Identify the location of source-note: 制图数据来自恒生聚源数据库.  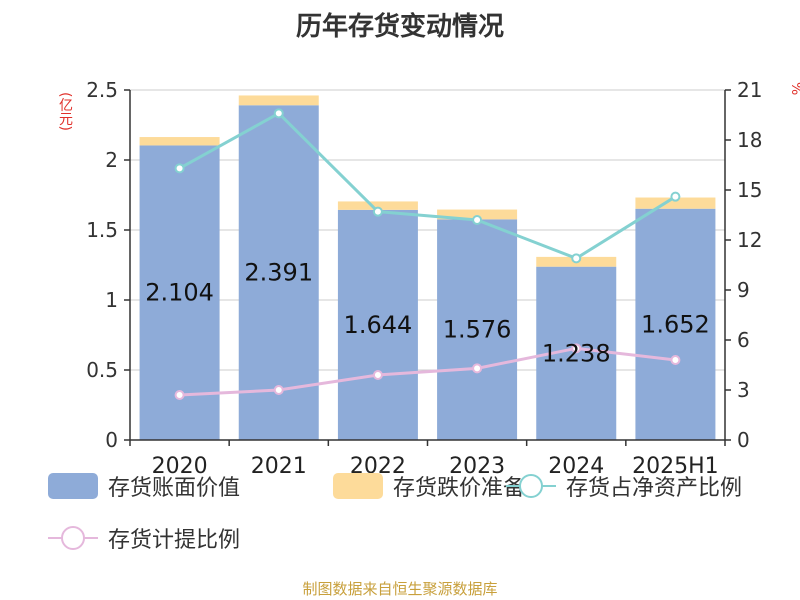
(400, 589).